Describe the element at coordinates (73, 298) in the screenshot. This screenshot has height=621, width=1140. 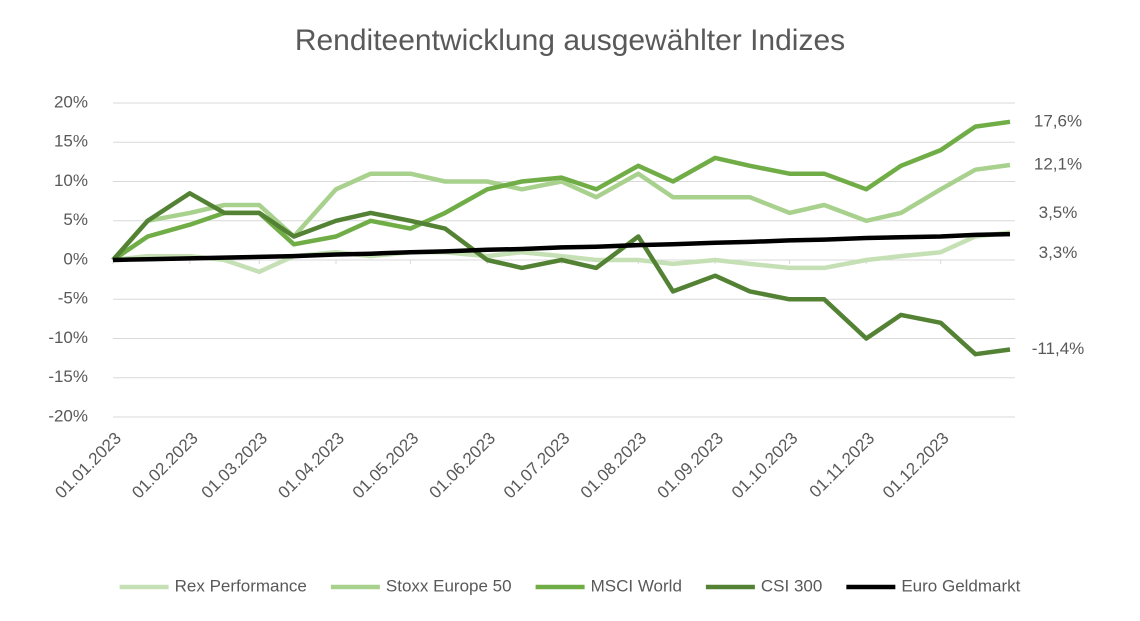
I see `y-tick-label: -5%` at that location.